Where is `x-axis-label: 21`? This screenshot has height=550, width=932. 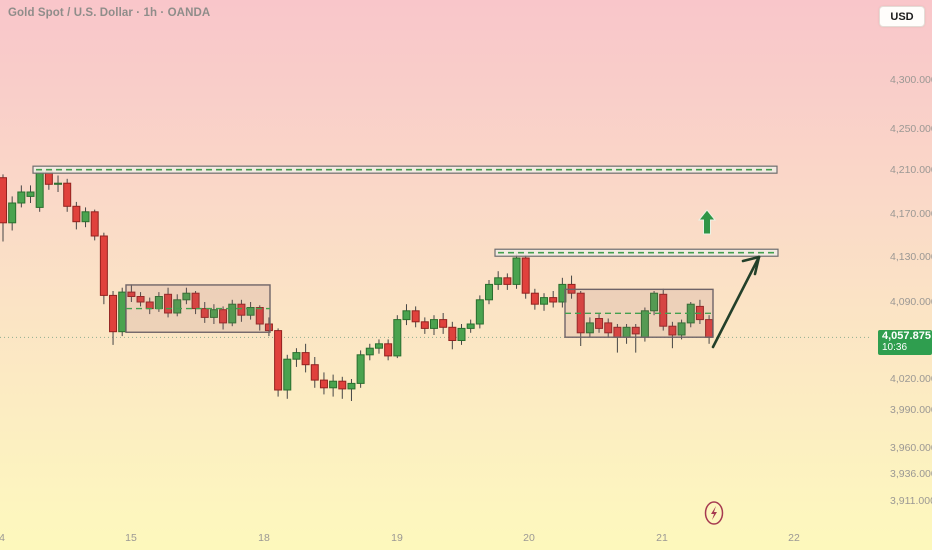 x-axis-label: 21 is located at coordinates (662, 538).